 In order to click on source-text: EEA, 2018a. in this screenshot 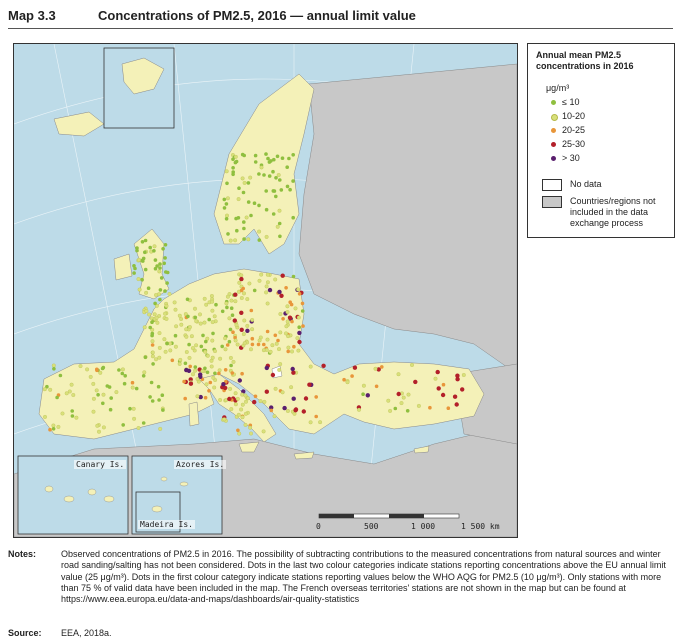, I will do `click(86, 633)`.